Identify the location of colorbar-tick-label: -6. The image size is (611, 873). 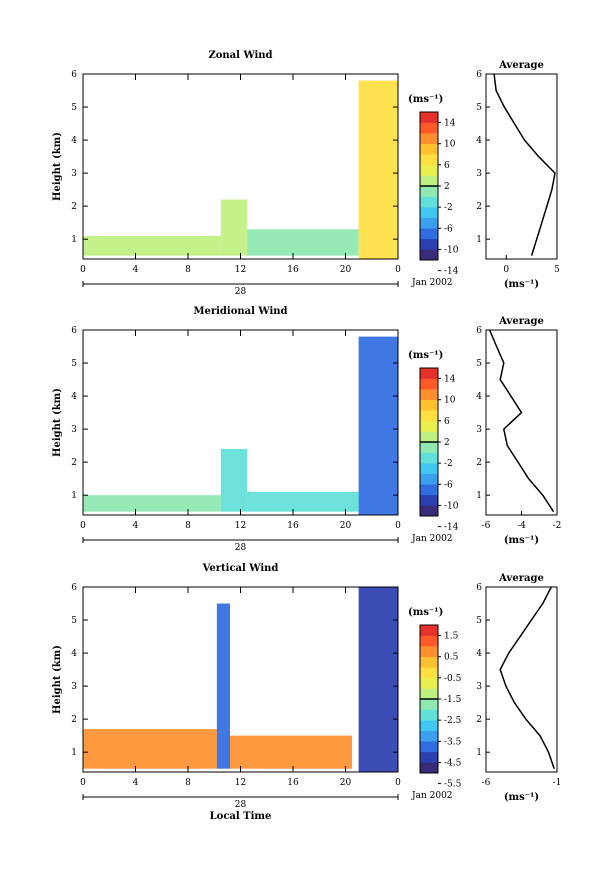
(448, 229).